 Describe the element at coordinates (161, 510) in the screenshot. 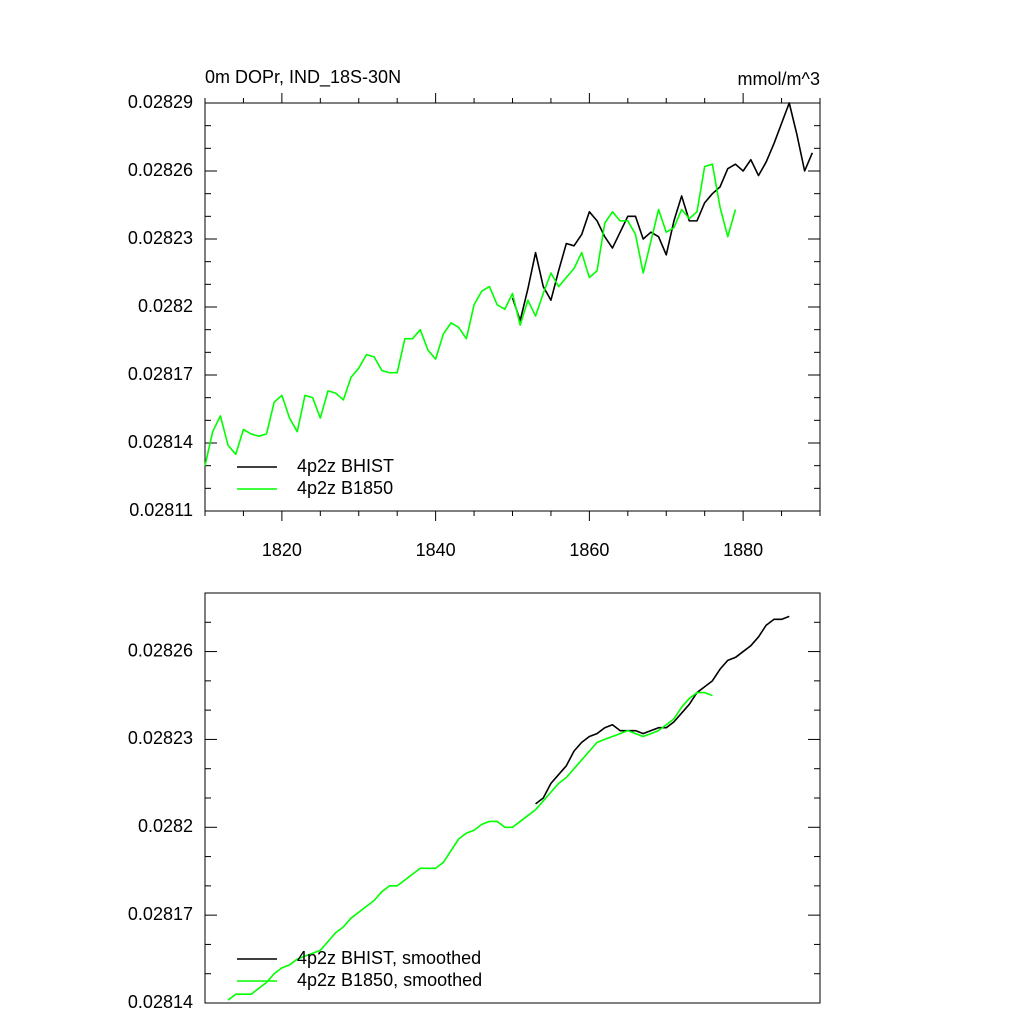

I see `y-tick-label: 0.02811` at that location.